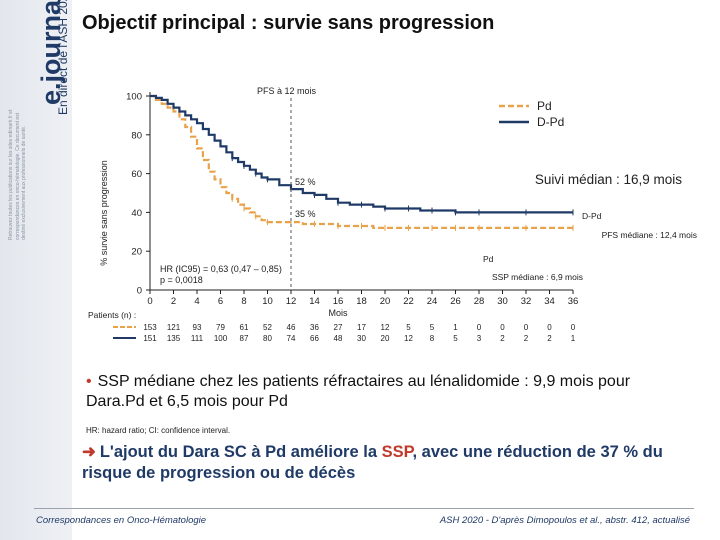 This screenshot has width=720, height=540. I want to click on p-value-label: p = 0,0018, so click(181, 280).